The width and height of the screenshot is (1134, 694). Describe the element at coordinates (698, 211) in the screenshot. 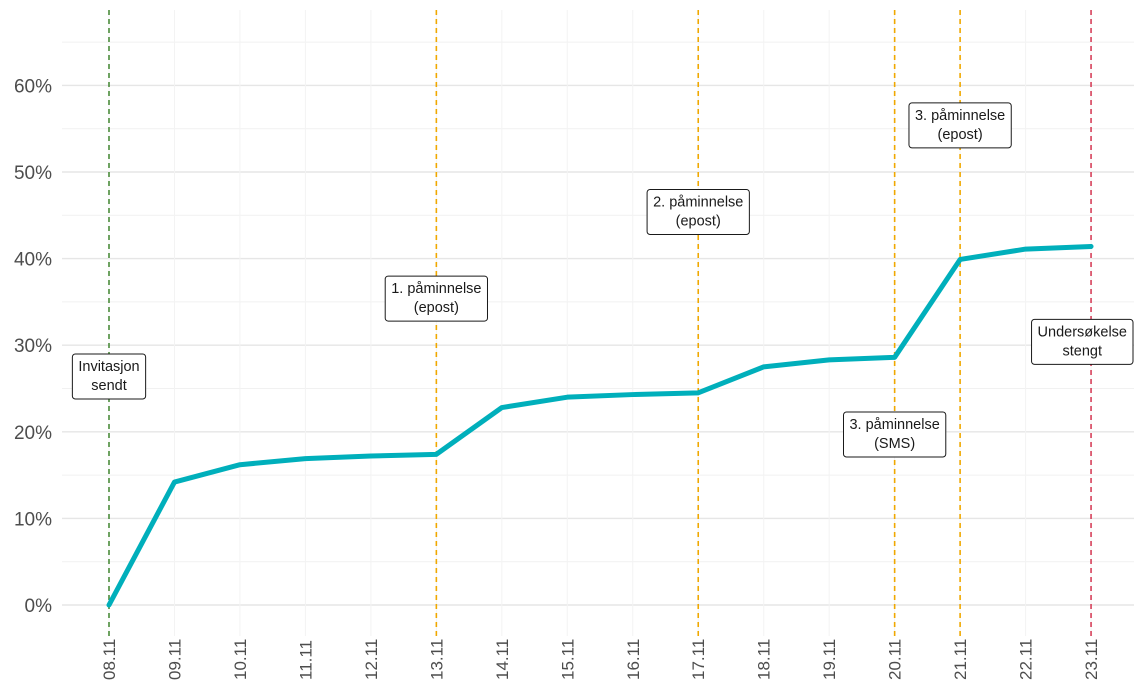

I see `annotation-label: 2. påminnelse (epost)` at that location.